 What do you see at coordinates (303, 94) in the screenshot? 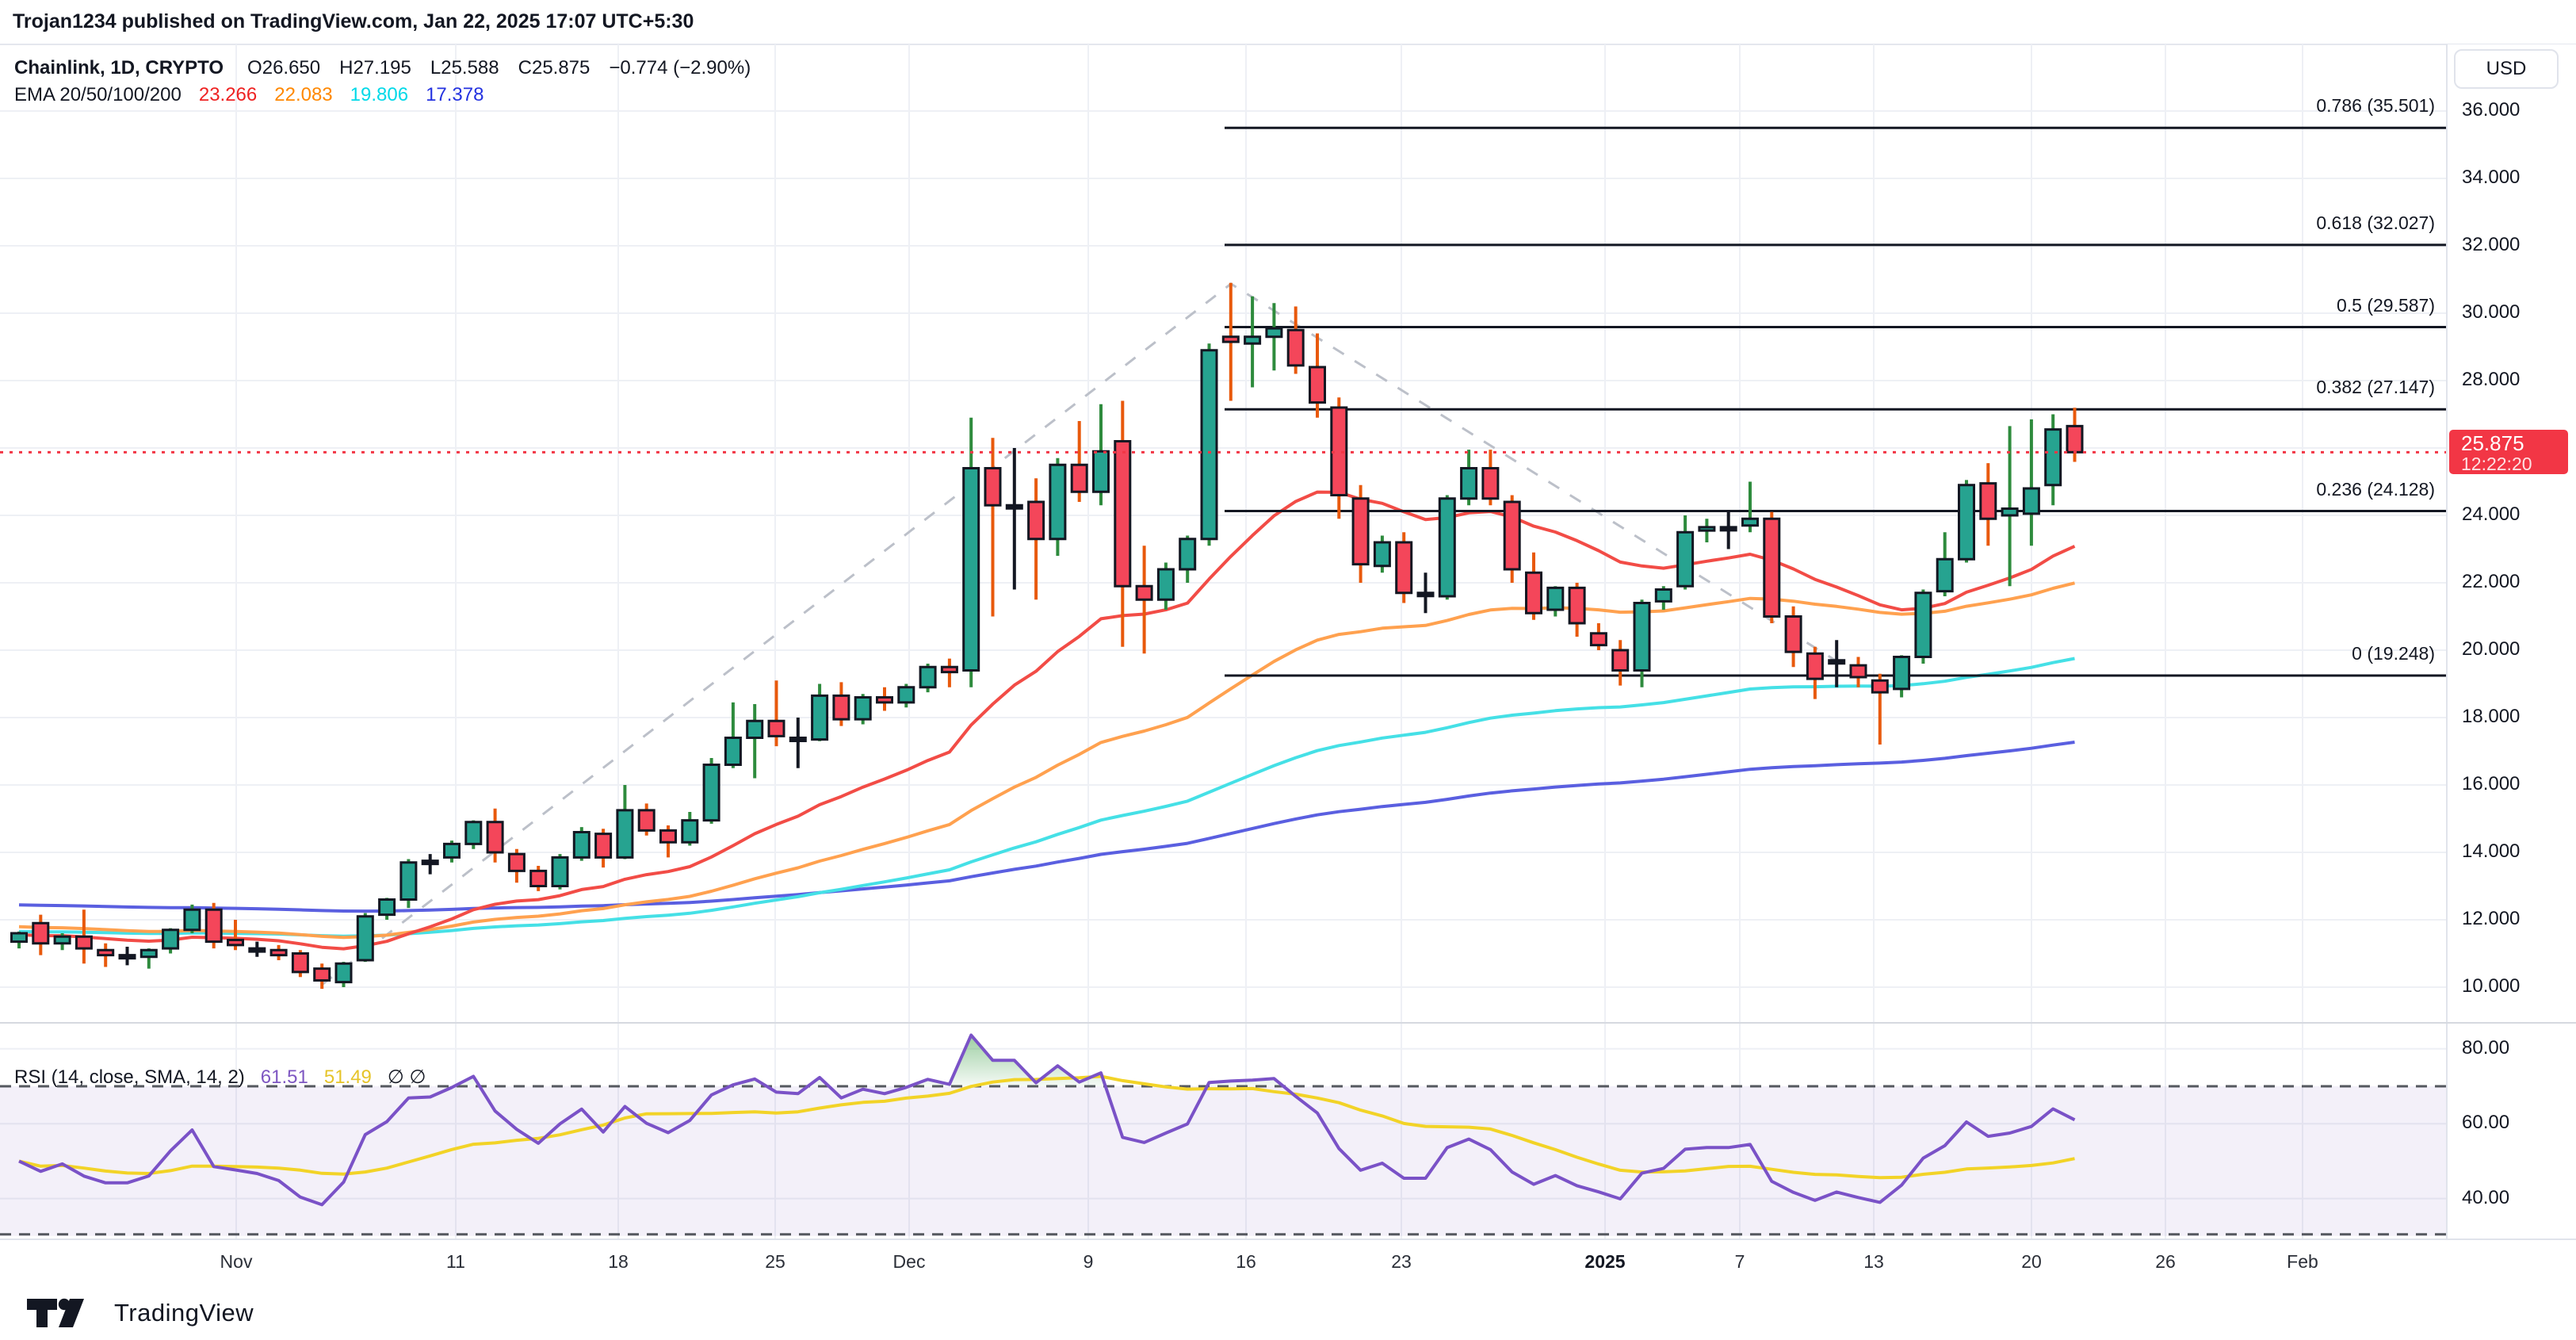
I see `ema50-value: 22.083` at bounding box center [303, 94].